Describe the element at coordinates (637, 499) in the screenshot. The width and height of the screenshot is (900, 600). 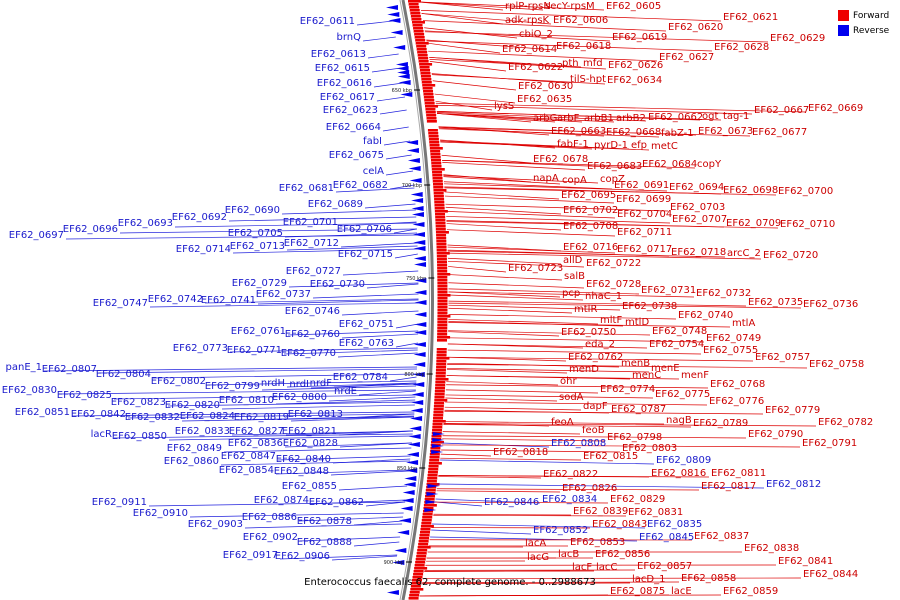
I see `gene-label: EF62_0829` at that location.